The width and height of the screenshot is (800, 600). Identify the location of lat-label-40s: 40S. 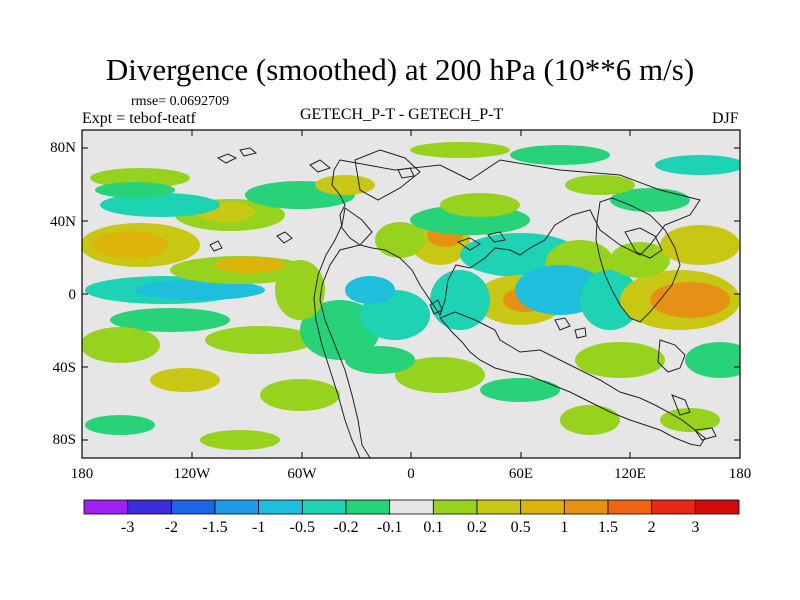
(64, 368).